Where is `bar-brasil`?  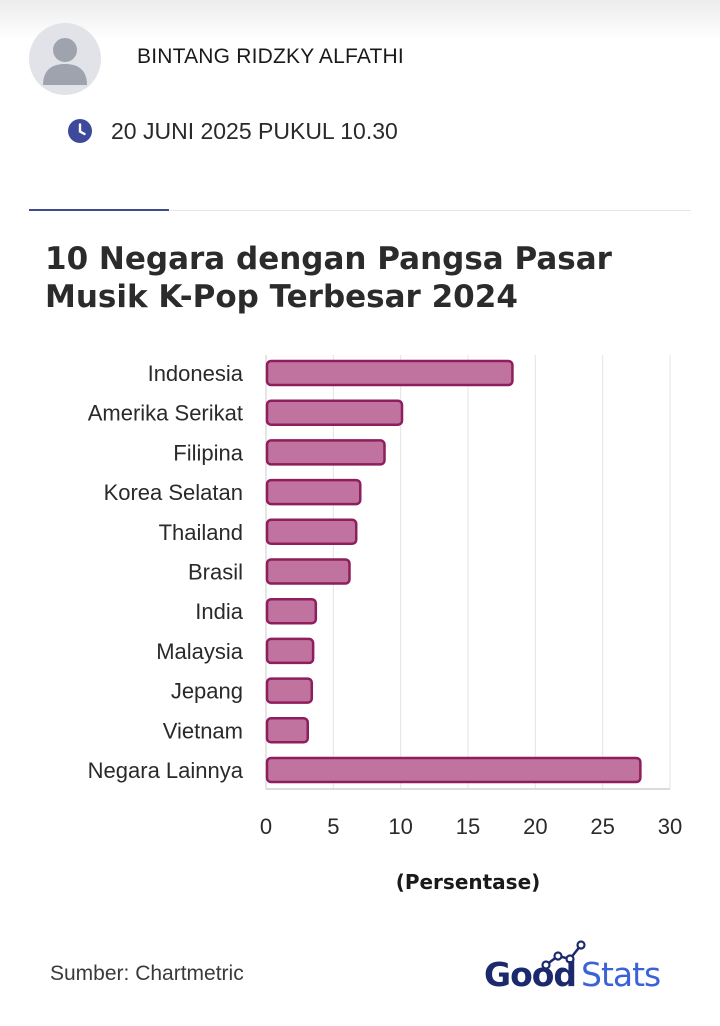
bar-brasil is located at coordinates (308, 571).